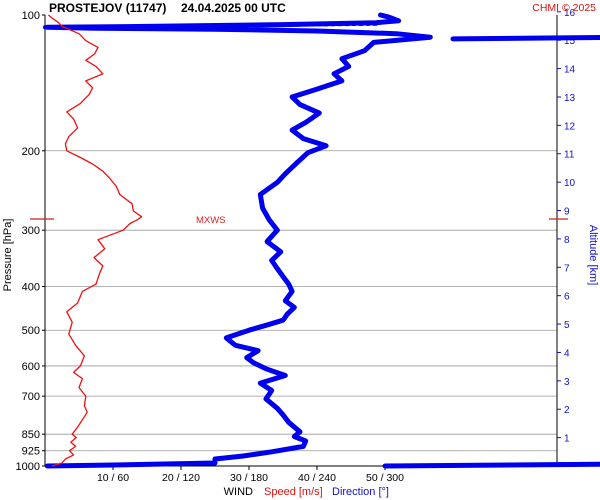 The height and width of the screenshot is (500, 600). I want to click on pressure-tick-label: 500, so click(31, 331).